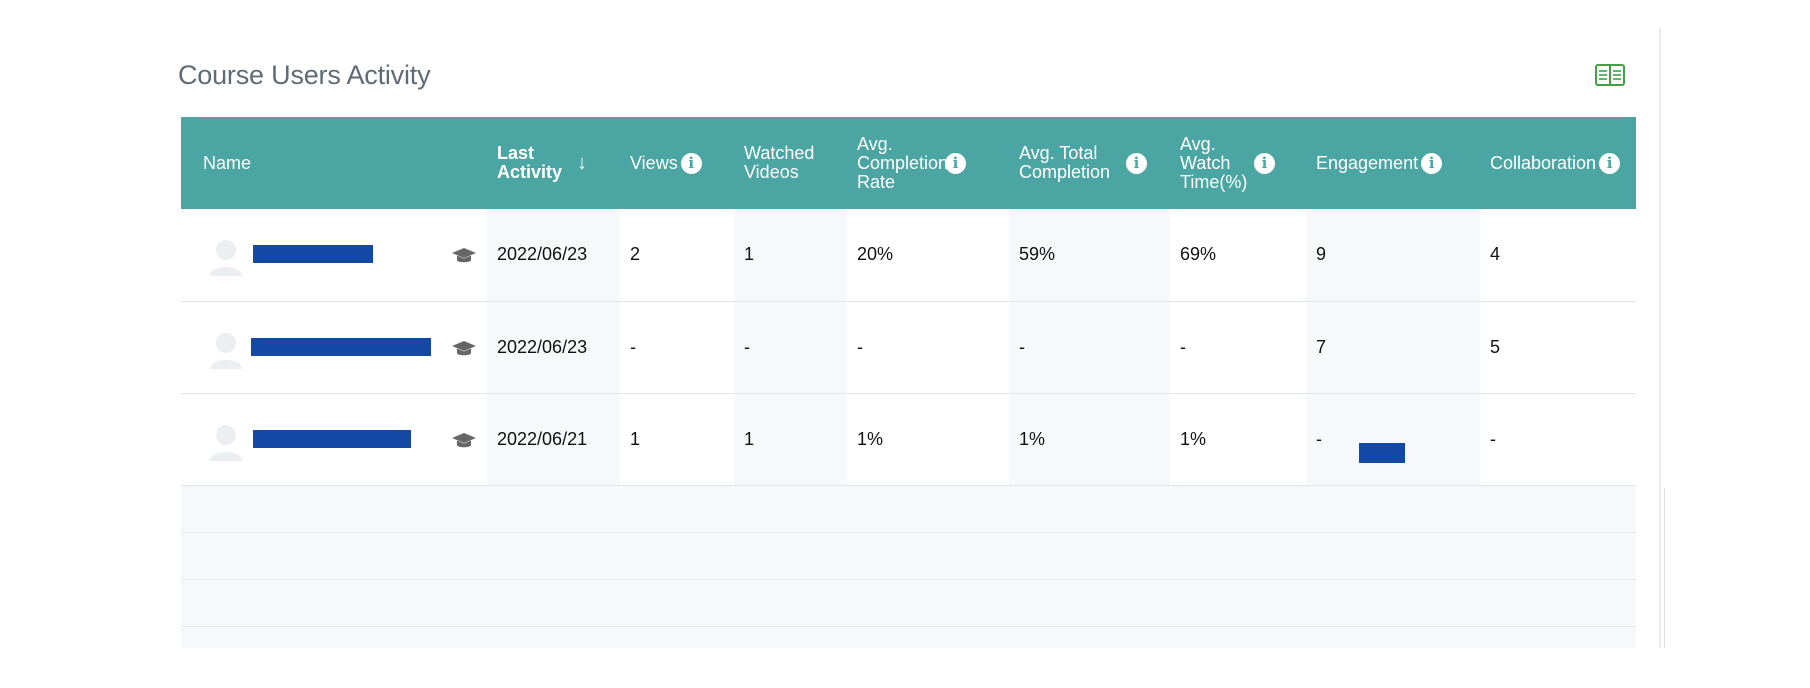 The image size is (1810, 688). Describe the element at coordinates (1393, 439) in the screenshot. I see `engagement-cell: -` at that location.